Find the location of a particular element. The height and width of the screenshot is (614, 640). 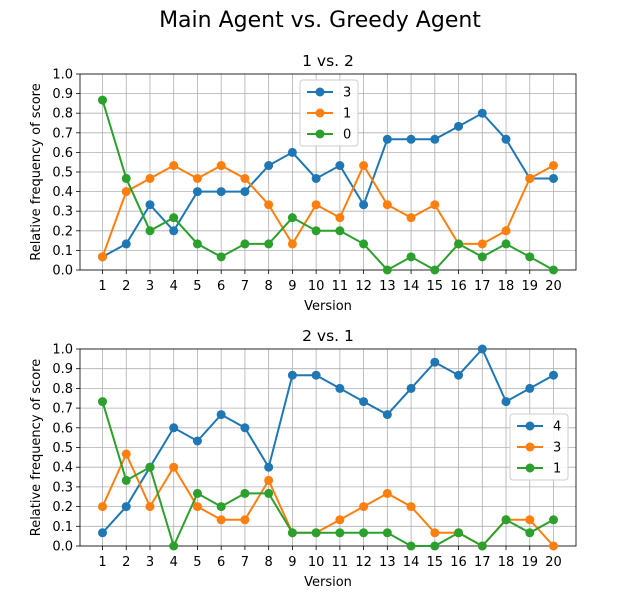

y-tick-label: 0.8 is located at coordinates (62, 114).